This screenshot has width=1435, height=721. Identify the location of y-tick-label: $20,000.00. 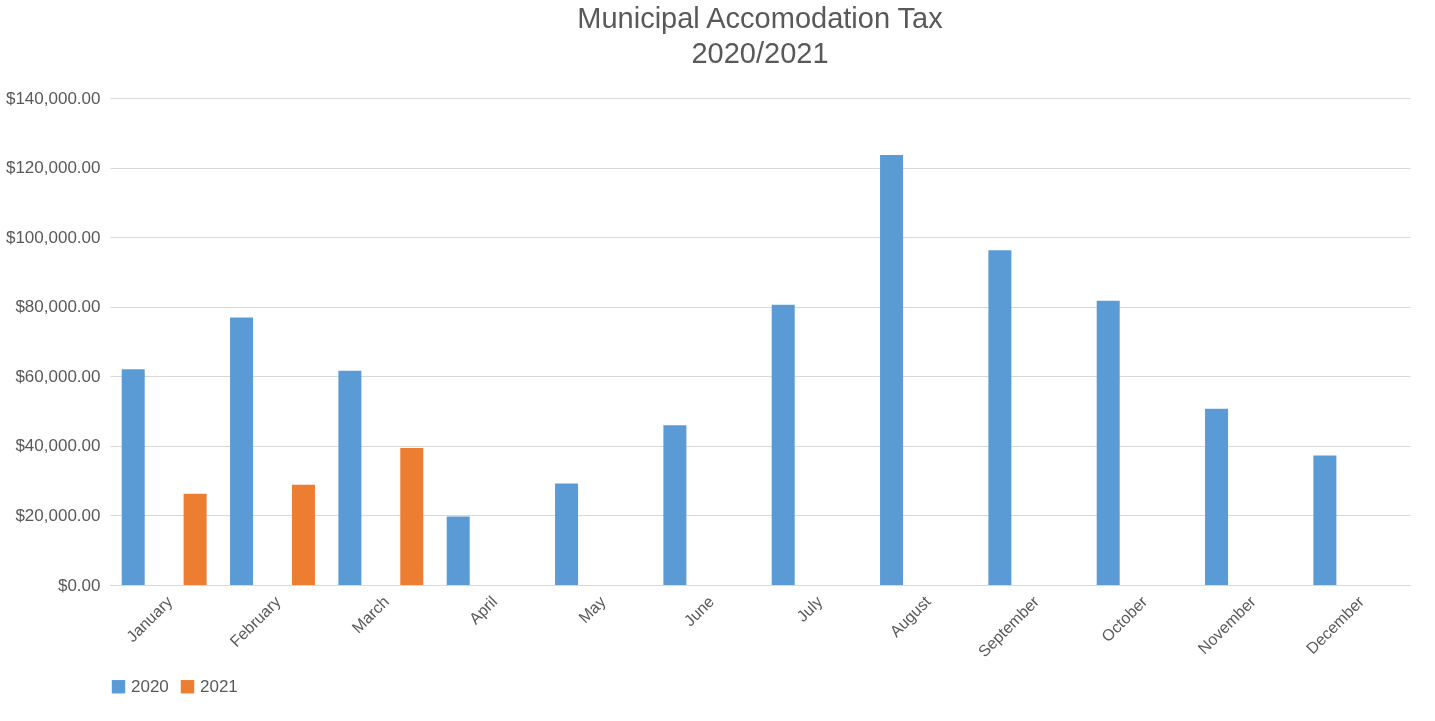
(58, 515).